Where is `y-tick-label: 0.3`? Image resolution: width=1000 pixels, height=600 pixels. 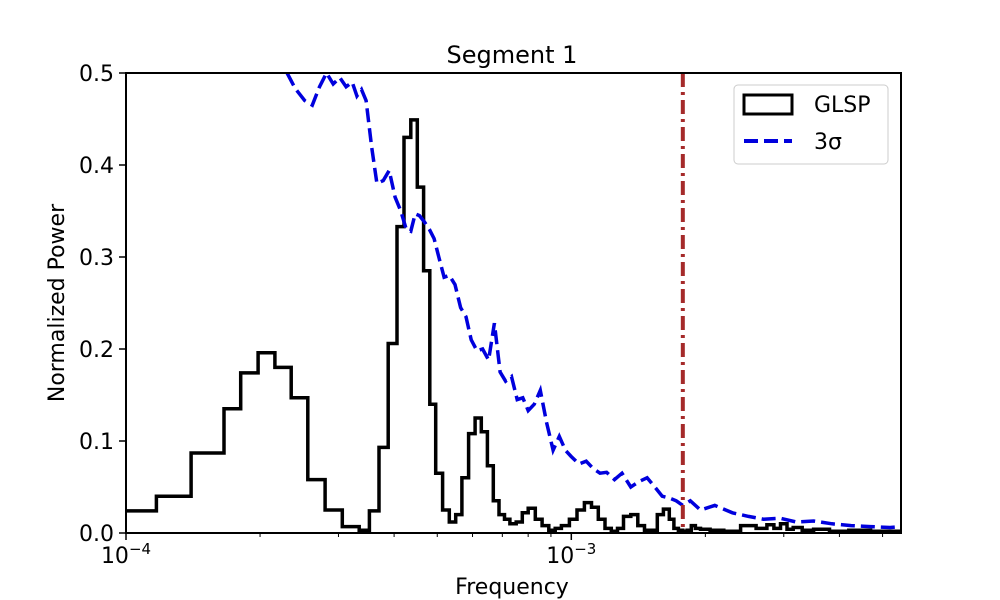 y-tick-label: 0.3 is located at coordinates (96, 258).